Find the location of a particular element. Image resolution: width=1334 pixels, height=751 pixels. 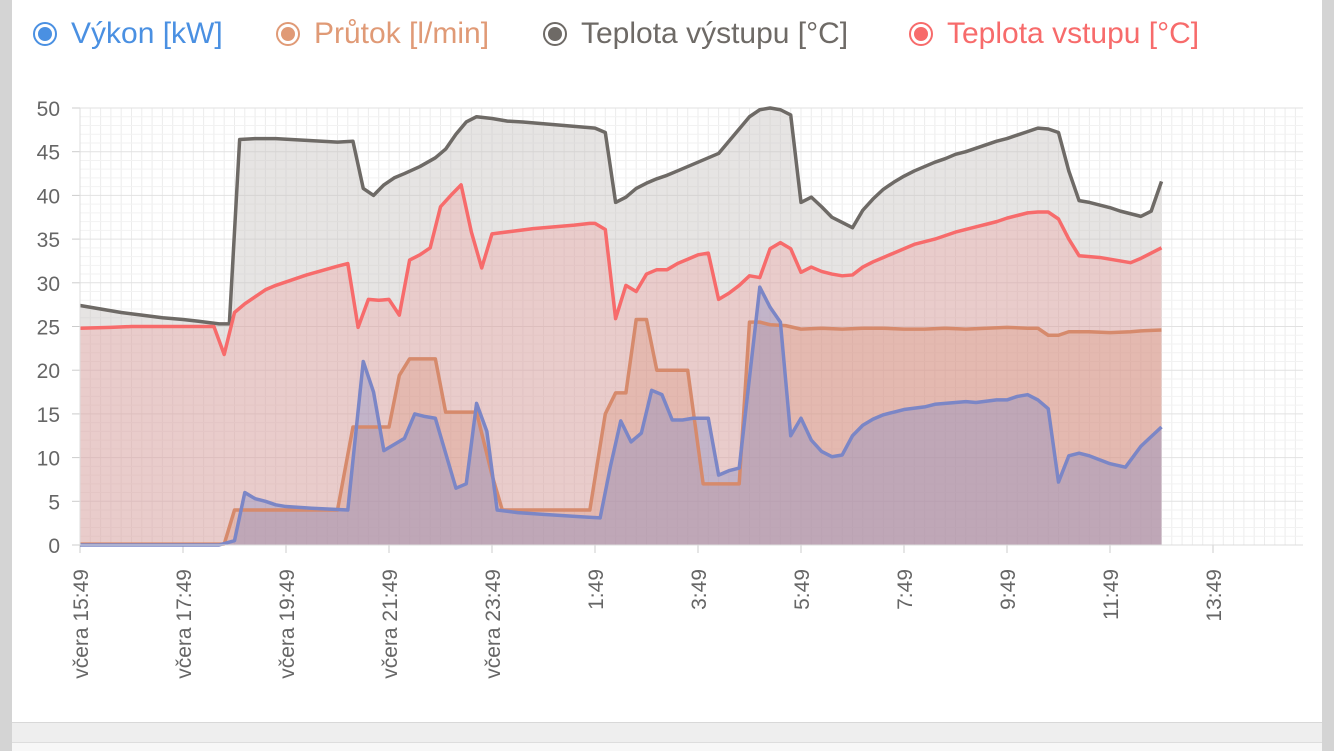

legend-item-prutok: Průtok [l/min] is located at coordinates (382, 34).